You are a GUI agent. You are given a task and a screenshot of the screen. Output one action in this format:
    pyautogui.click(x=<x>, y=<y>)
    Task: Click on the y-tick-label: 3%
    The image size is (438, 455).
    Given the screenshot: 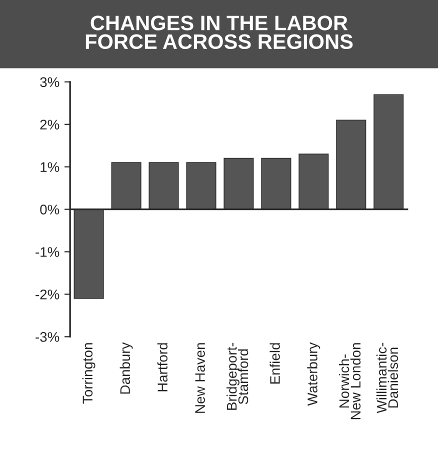 What is the action you would take?
    pyautogui.click(x=50, y=82)
    